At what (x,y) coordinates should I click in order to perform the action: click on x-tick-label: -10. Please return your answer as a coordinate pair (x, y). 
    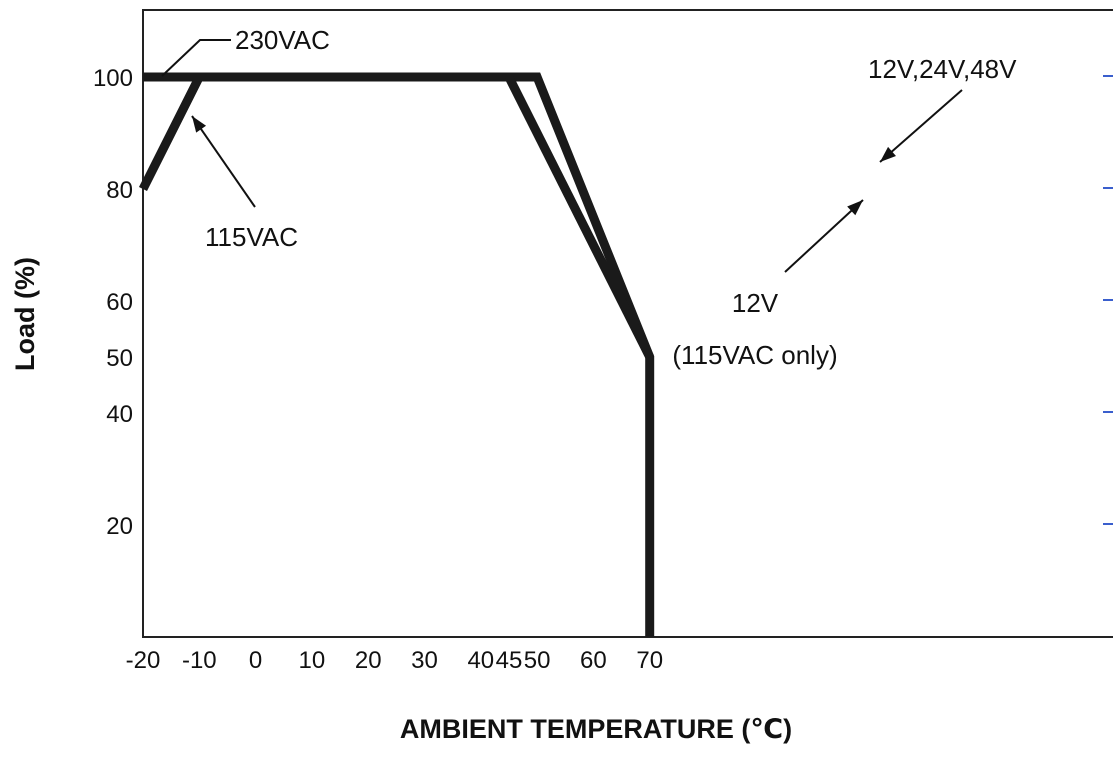
    Looking at the image, I should click on (199, 660).